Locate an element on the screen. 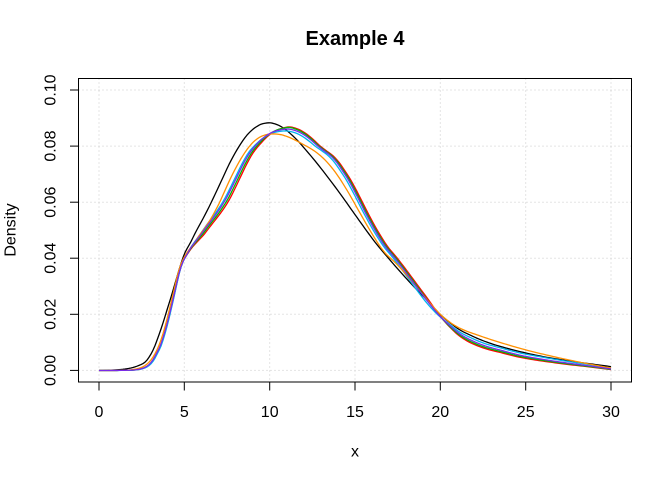 The height and width of the screenshot is (480, 672). svg-text: 30 is located at coordinates (611, 412).